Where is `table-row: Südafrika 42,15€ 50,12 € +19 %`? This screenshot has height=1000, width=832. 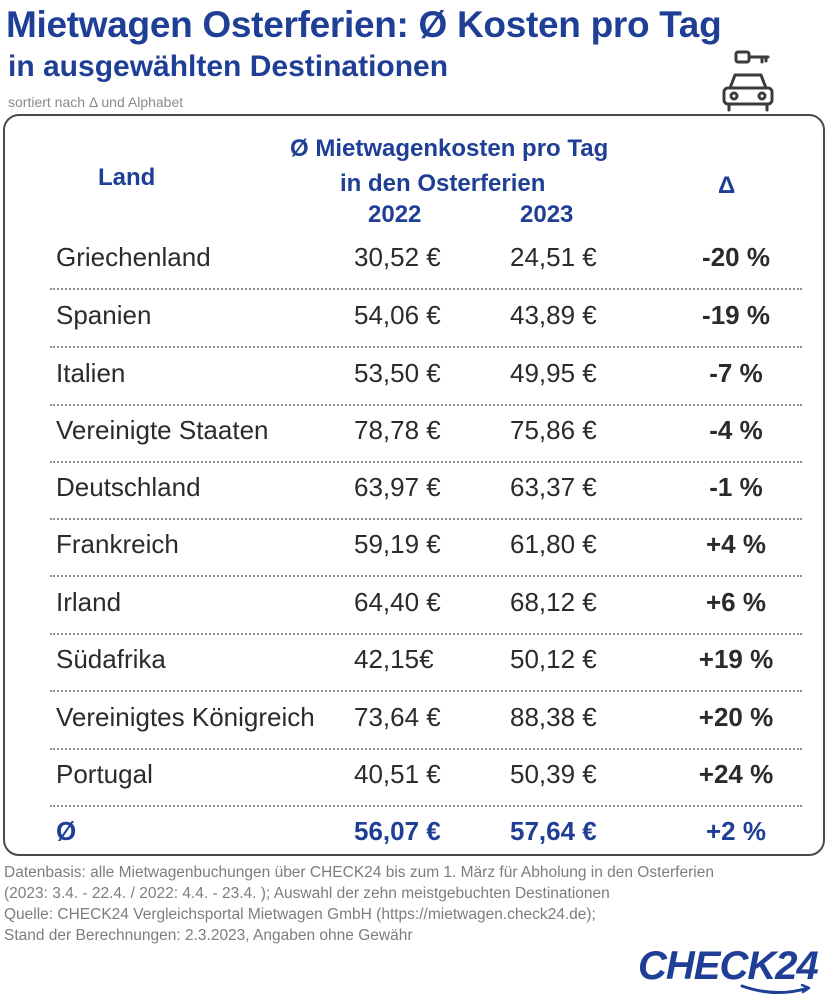
table-row: Südafrika 42,15€ 50,12 € +19 % is located at coordinates (426, 663).